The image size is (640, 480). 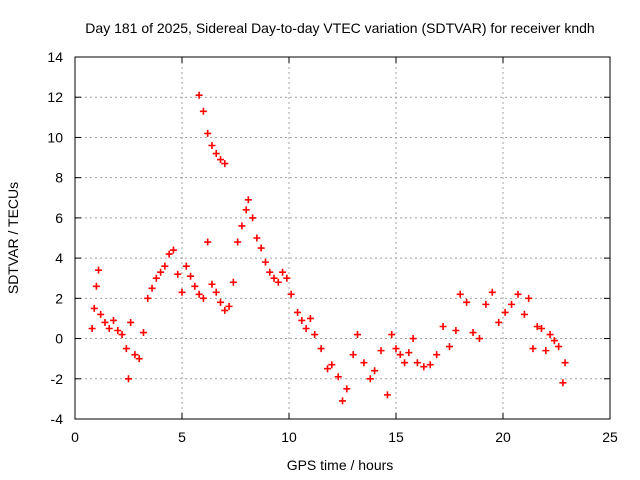 What do you see at coordinates (340, 465) in the screenshot?
I see `x-axis-label: GPS time / hours` at bounding box center [340, 465].